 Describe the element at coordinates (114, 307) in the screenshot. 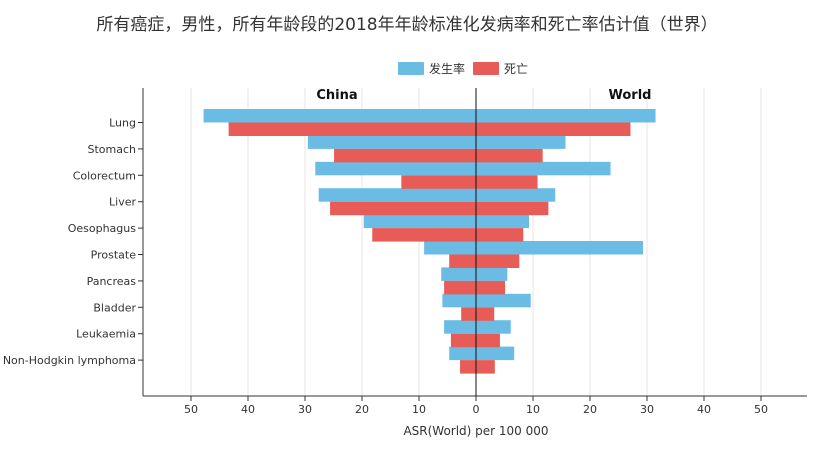

I see `category-label: Bladder` at that location.